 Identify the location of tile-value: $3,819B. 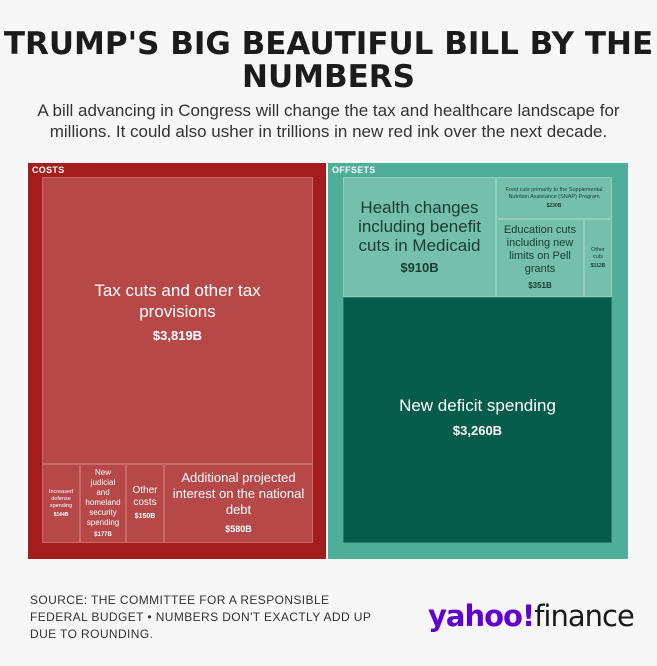
(177, 335).